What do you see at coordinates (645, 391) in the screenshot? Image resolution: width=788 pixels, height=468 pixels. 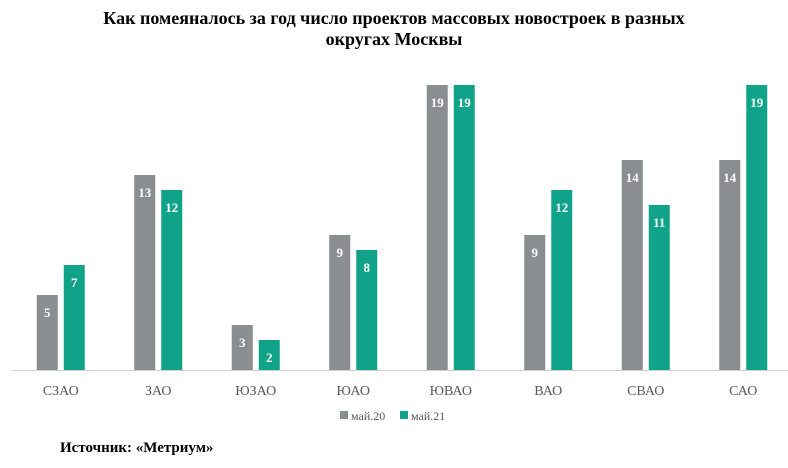 I see `x-tick-label-7: СВАО` at bounding box center [645, 391].